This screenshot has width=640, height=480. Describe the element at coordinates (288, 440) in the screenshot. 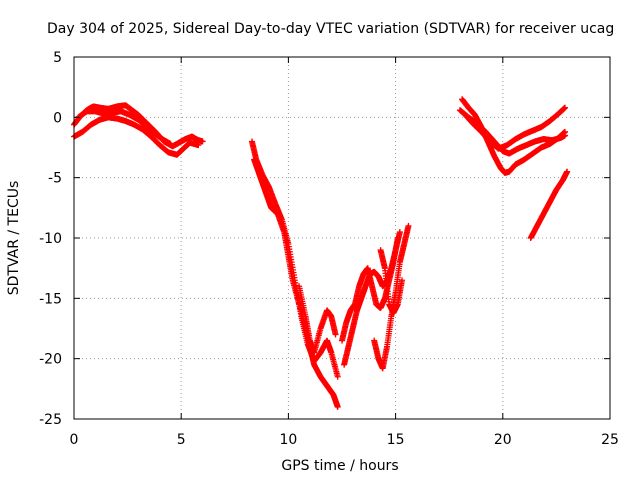

I see `x-tick-label: 10` at that location.